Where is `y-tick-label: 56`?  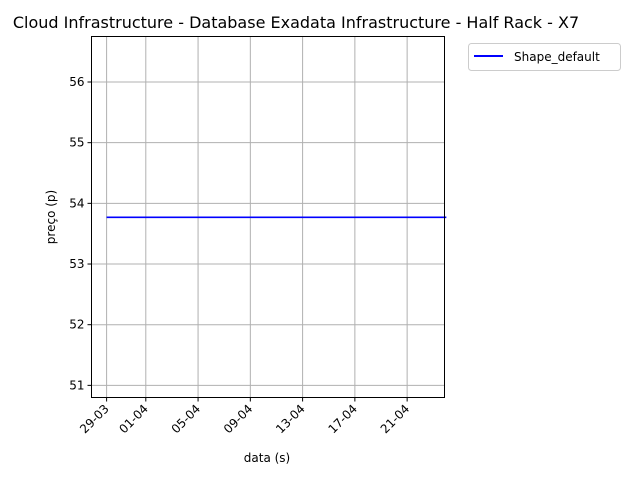
y-tick-label: 56 is located at coordinates (76, 82).